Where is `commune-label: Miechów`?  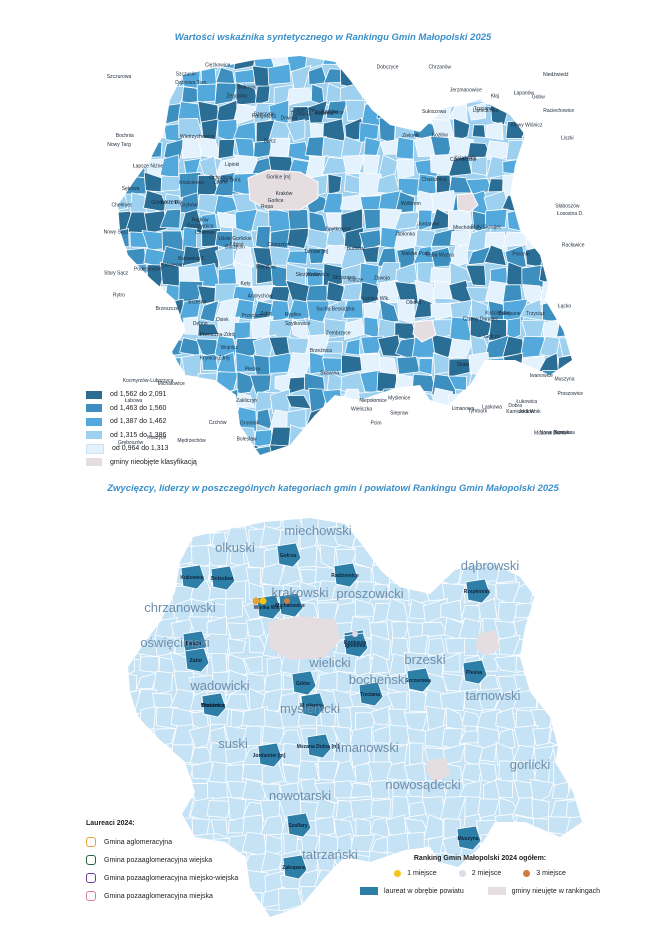 commune-label: Miechów is located at coordinates (463, 228).